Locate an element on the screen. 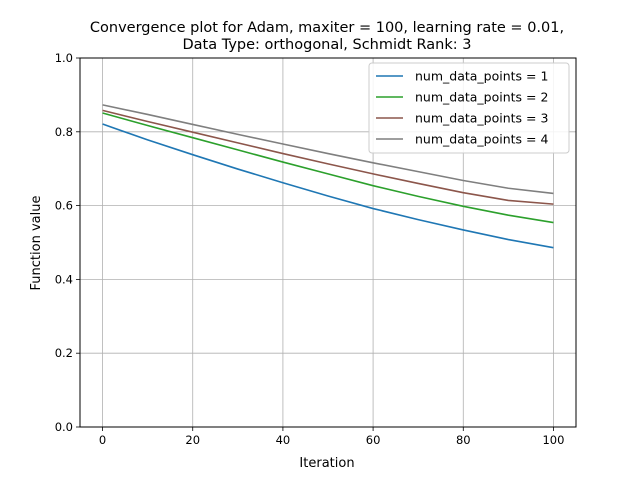  chart-title-line-2: Data Type: orthogonal, Schmidt Rank: 3 is located at coordinates (327, 45).